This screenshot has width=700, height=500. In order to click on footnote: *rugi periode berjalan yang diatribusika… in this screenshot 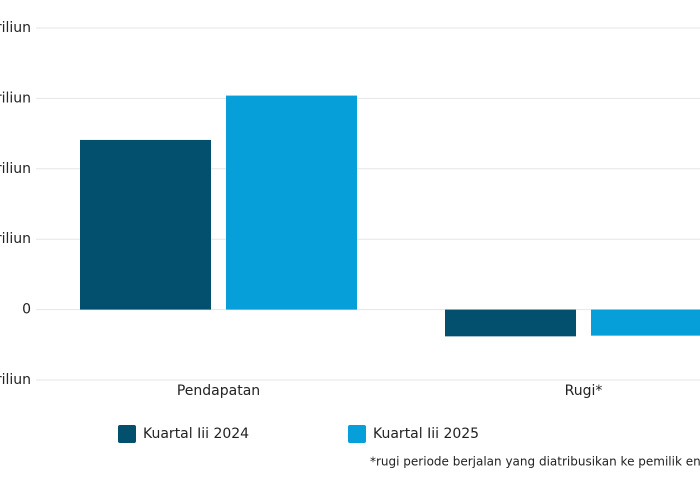, I will do `click(535, 462)`.